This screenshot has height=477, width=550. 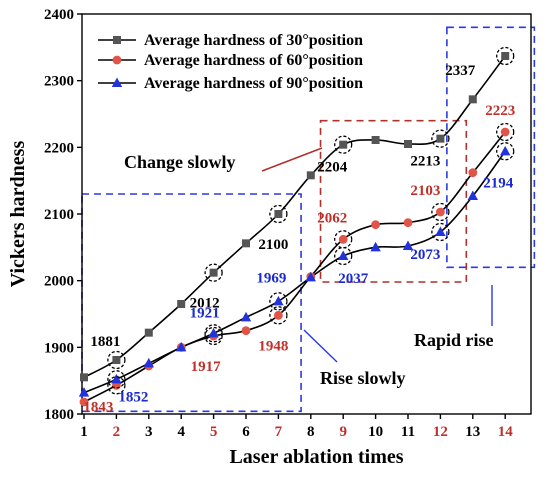 I want to click on x-tick-label: 11, so click(x=408, y=432).